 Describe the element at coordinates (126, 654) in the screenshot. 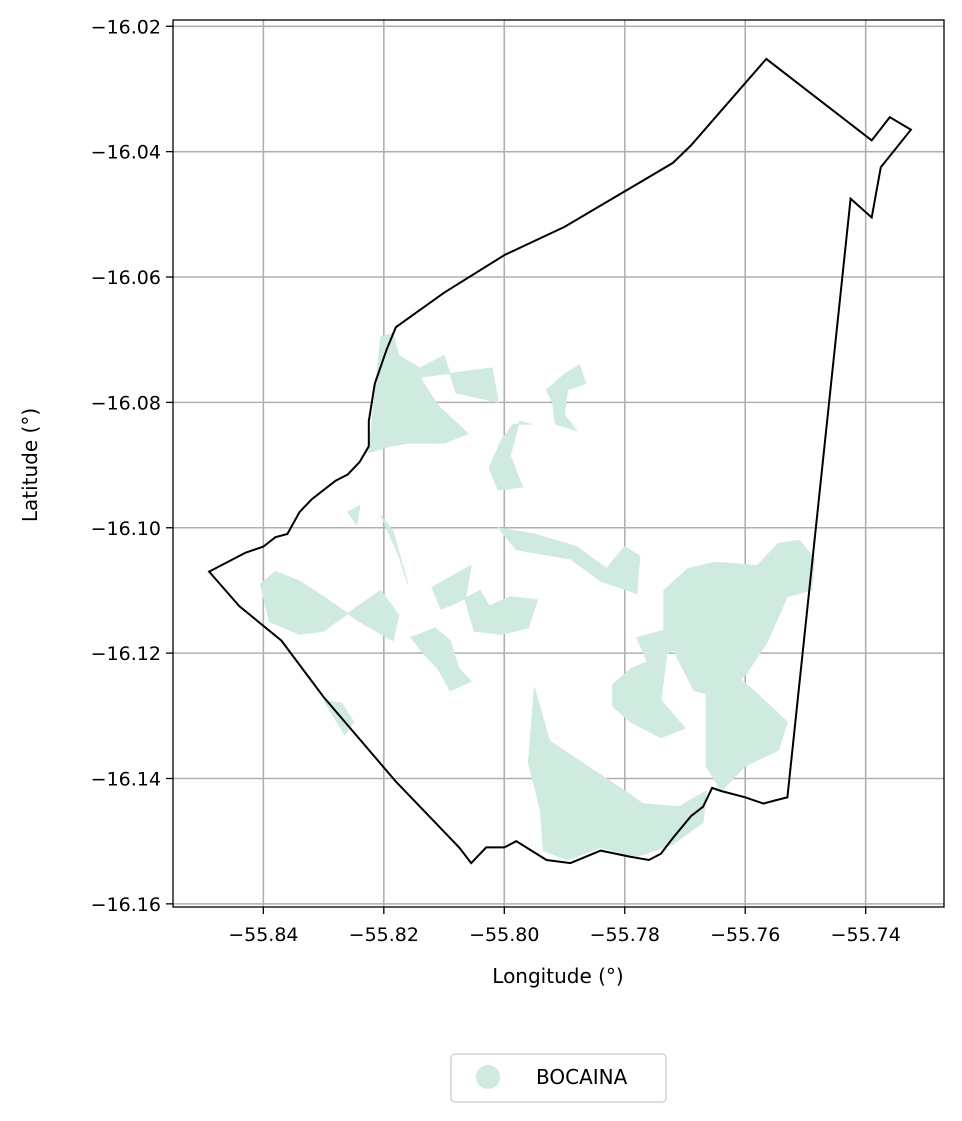

I see `y-tick-label: −16.12` at that location.